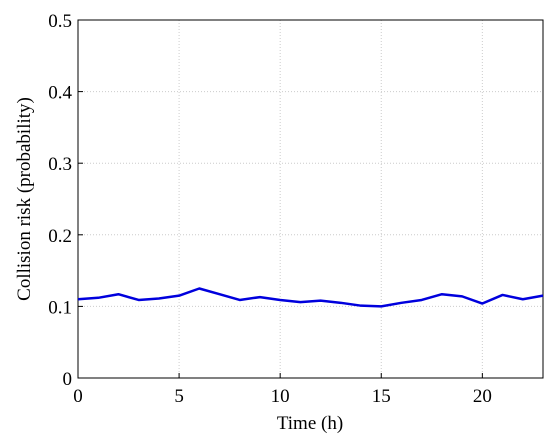 The width and height of the screenshot is (550, 443). I want to click on y-tick-label: 0.5, so click(60, 21).